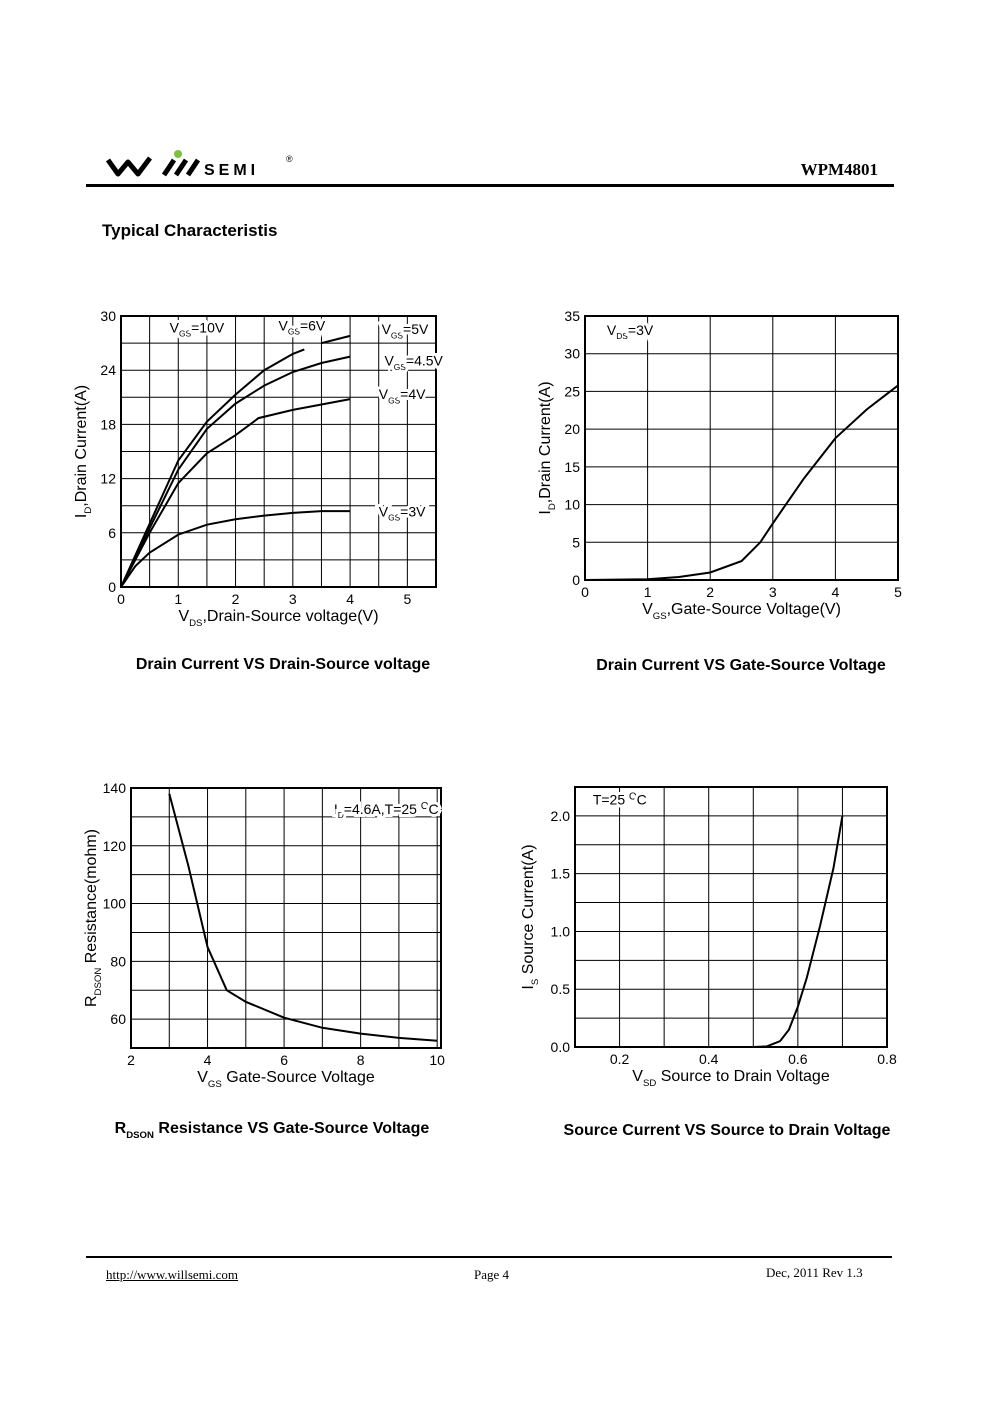  I want to click on y-tick-label: 100, so click(115, 904).